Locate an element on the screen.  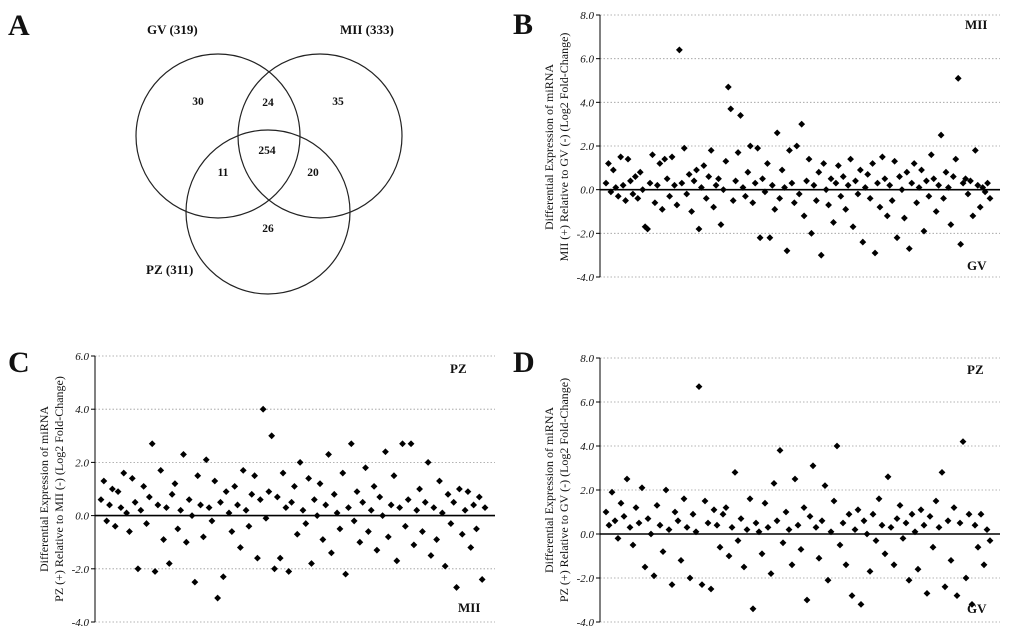
bottom-label-b: GV is located at coordinates (977, 265).